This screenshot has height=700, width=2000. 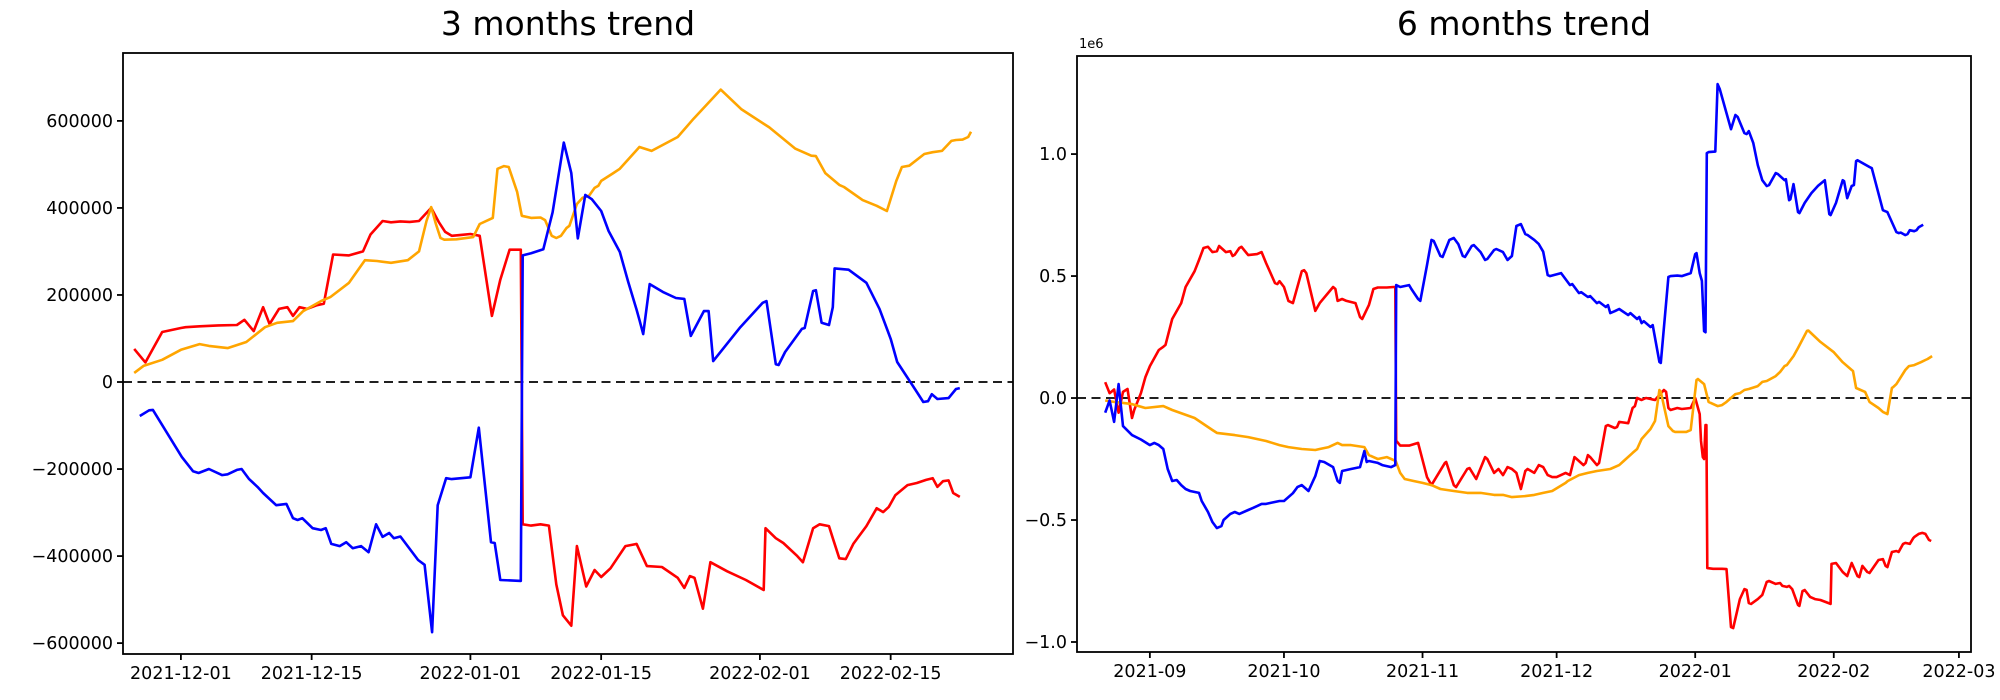 I want to click on series-orange-line, so click(x=1518, y=414).